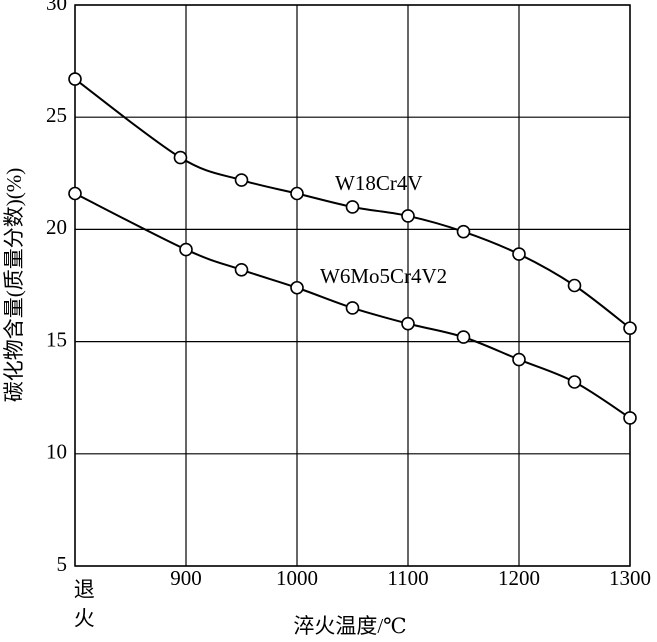  What do you see at coordinates (297, 578) in the screenshot?
I see `x-tick-label: 1000` at bounding box center [297, 578].